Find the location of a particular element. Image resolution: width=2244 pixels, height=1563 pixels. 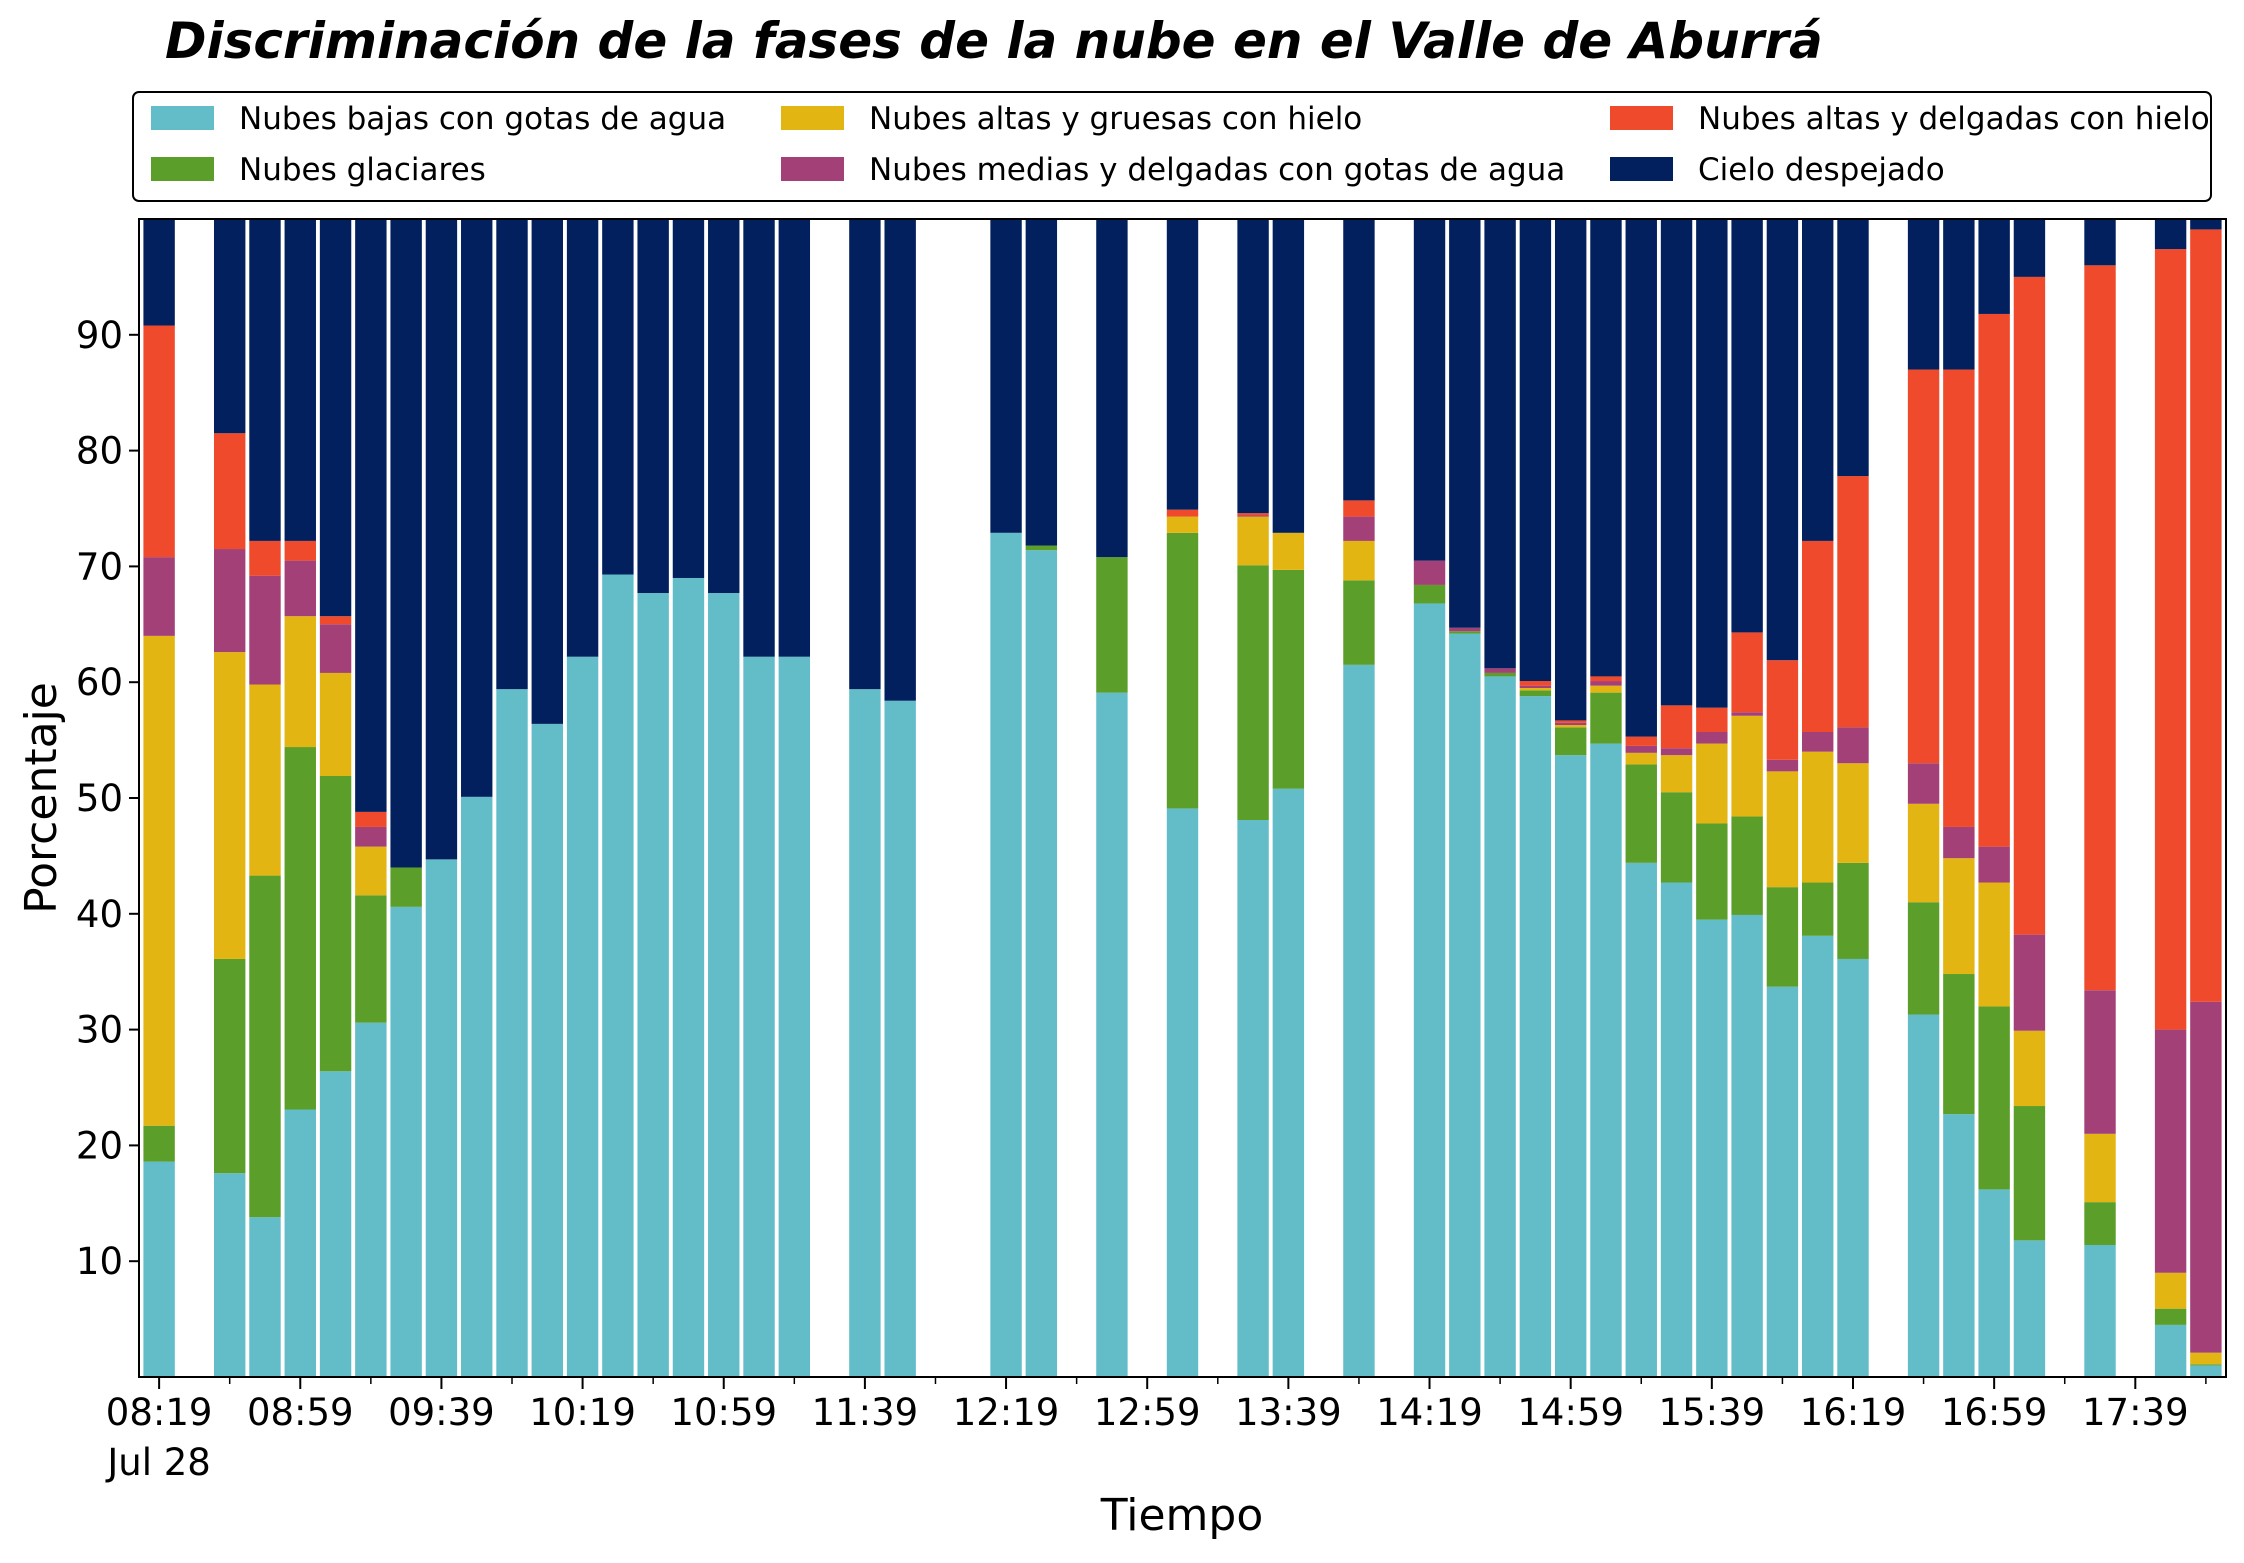

x-tick-label: 16:19 is located at coordinates (1853, 1412).